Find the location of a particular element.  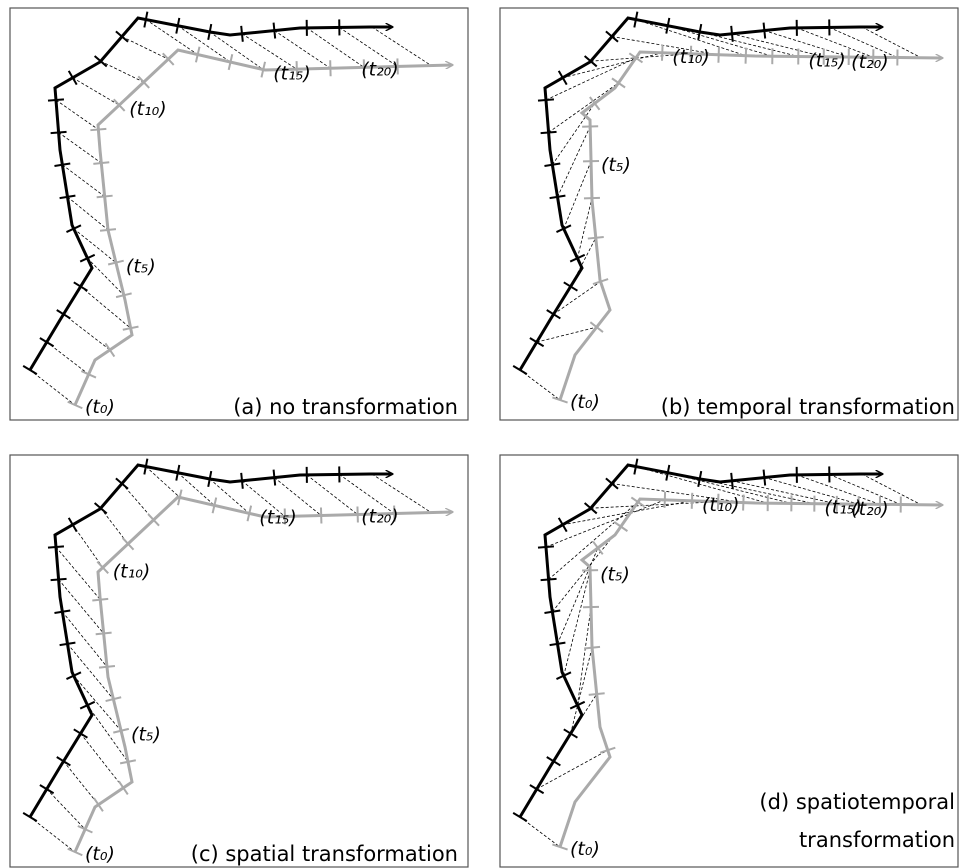

time-label: (t₀) is located at coordinates (585, 849).